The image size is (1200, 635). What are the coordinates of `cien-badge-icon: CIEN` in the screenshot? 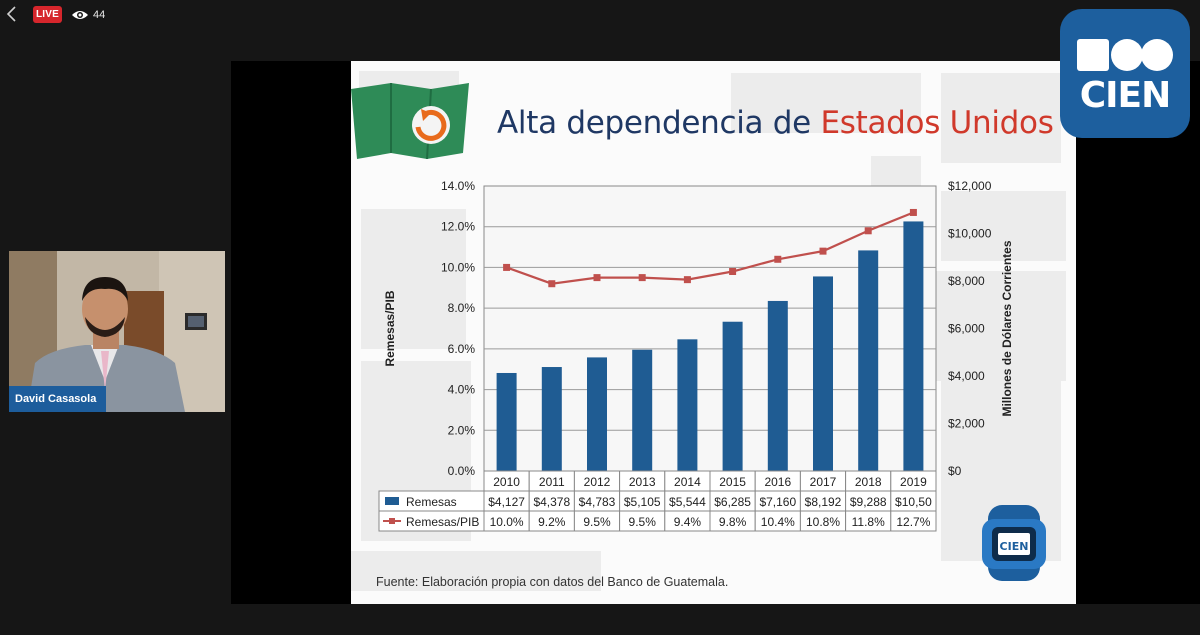 It's located at (1014, 543).